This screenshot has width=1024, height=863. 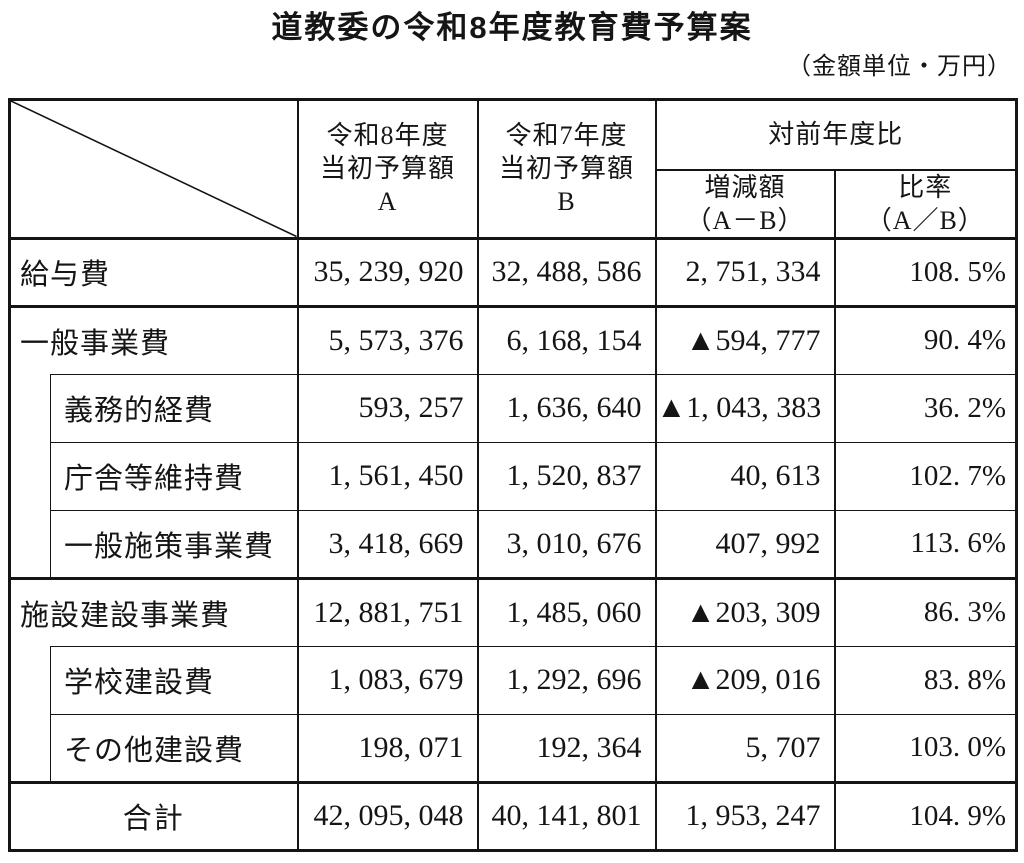 I want to click on value-a: 5, 573, 376, so click(x=387, y=340).